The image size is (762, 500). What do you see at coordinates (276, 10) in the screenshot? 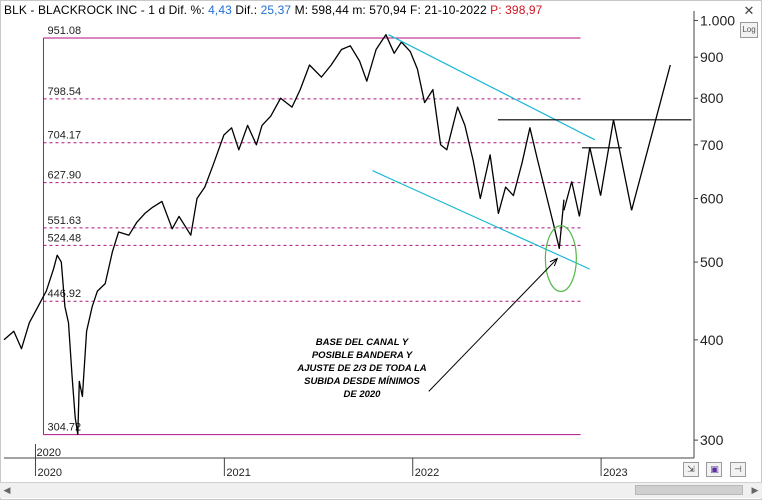
I see `dif-value: 25,37` at bounding box center [276, 10].